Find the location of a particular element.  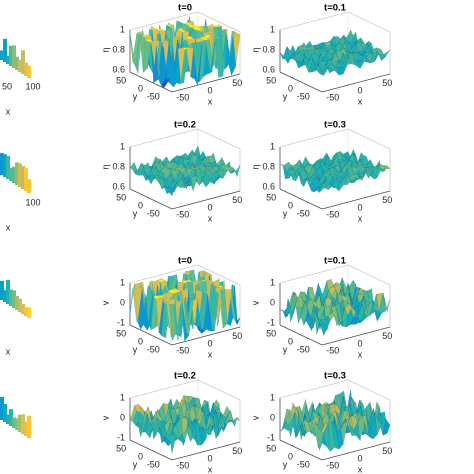

panel-title: t=0 is located at coordinates (185, 8).